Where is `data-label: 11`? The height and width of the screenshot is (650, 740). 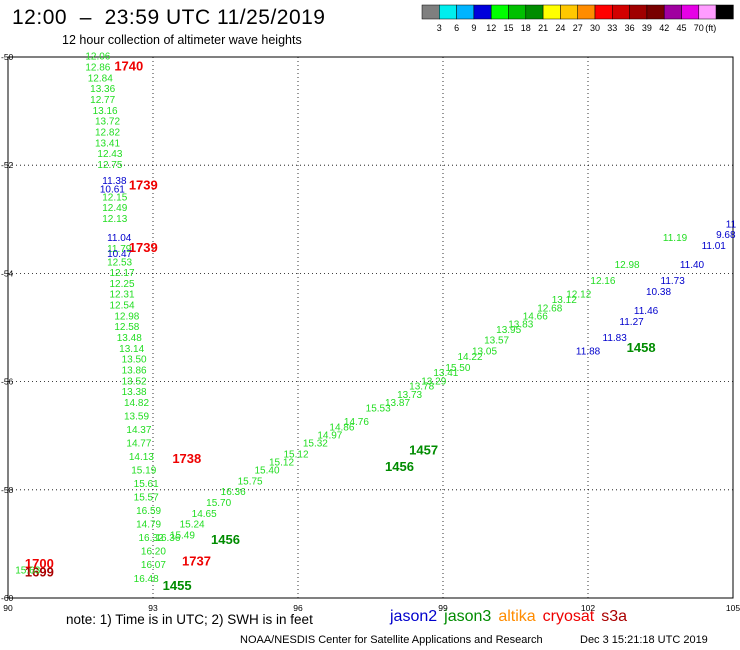 data-label: 11 is located at coordinates (731, 224).